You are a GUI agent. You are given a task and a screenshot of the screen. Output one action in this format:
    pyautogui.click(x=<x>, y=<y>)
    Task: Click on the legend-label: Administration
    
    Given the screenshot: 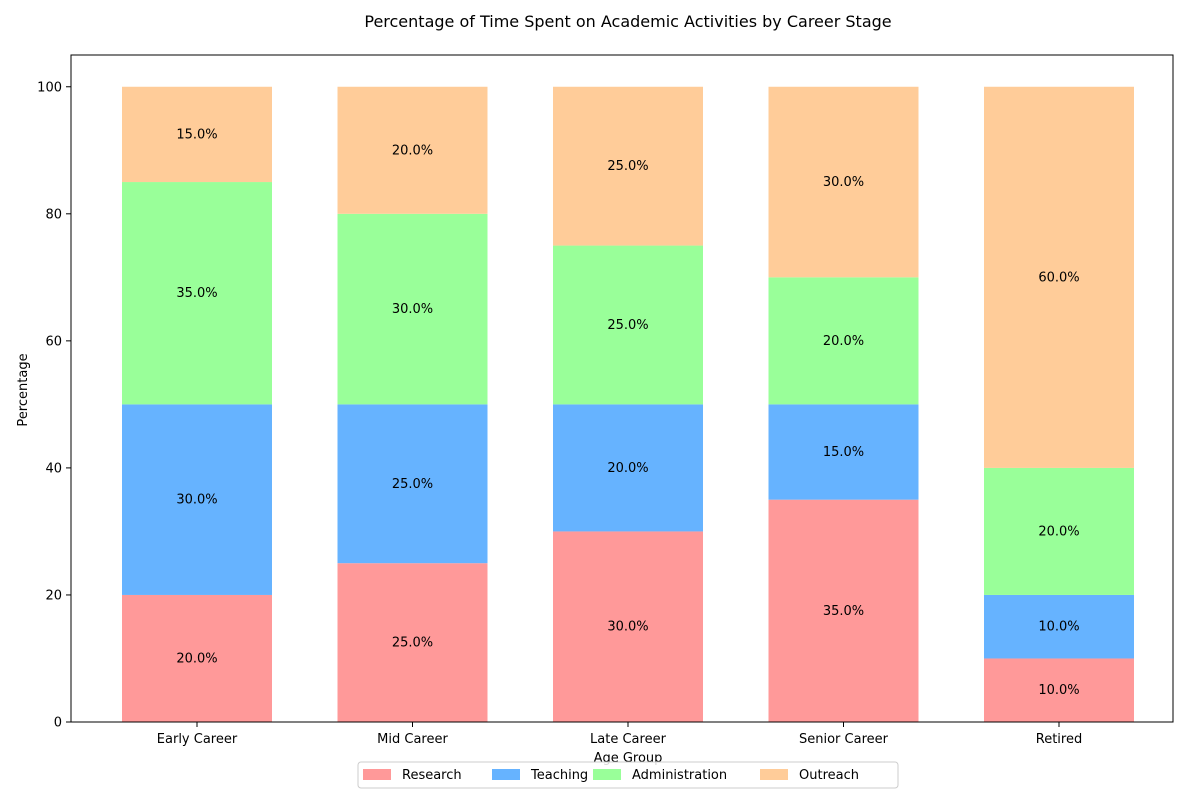 What is the action you would take?
    pyautogui.click(x=679, y=775)
    